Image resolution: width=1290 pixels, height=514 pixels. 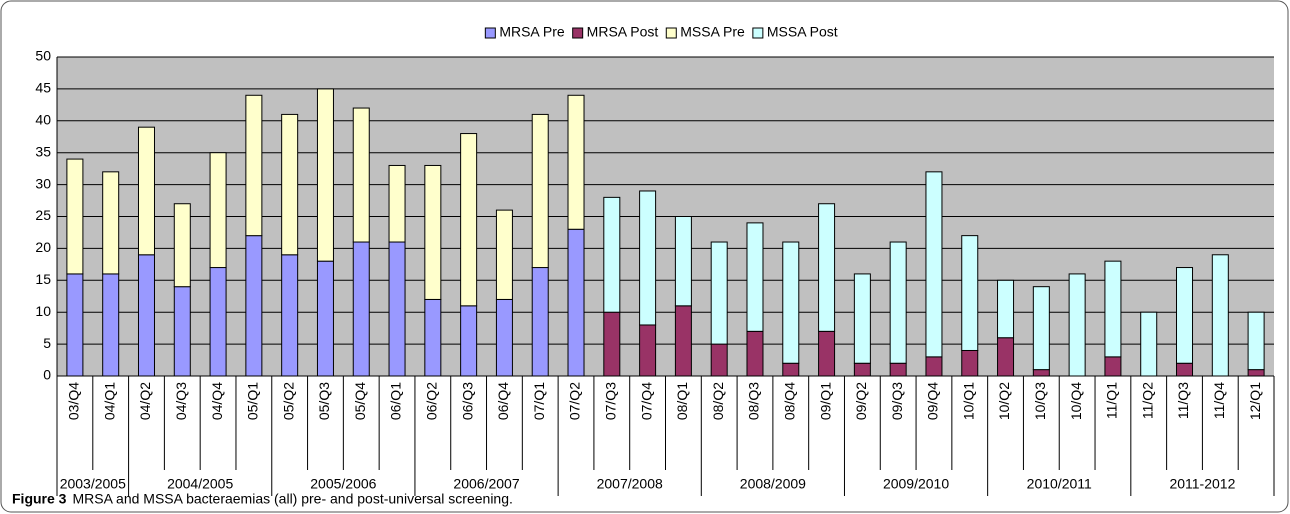 What do you see at coordinates (539, 401) in the screenshot?
I see `x-tick-label: 07/Q1` at bounding box center [539, 401].